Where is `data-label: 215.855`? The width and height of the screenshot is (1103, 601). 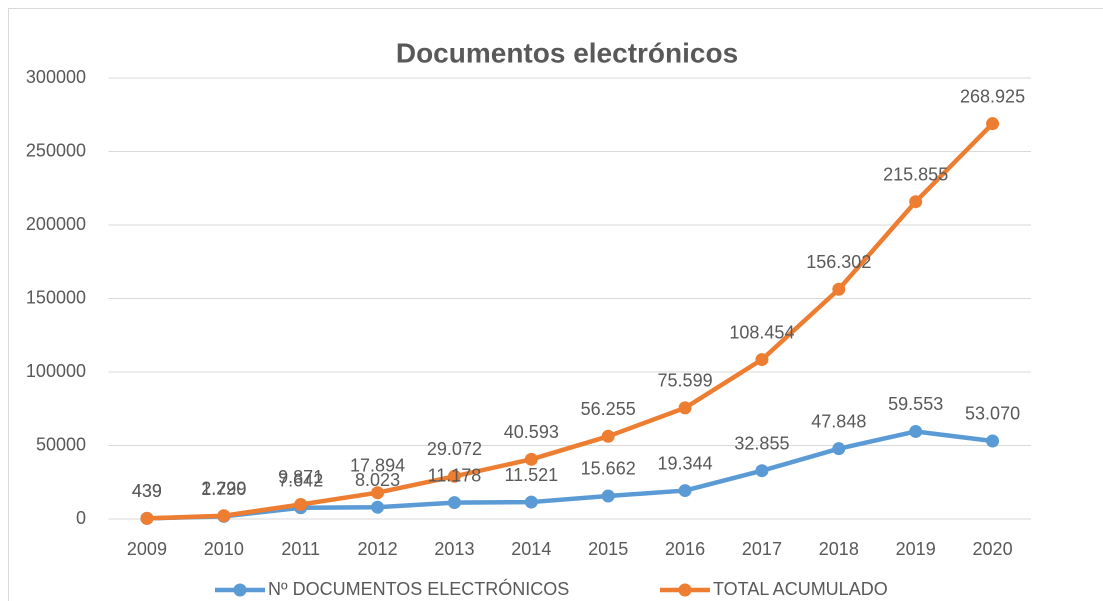
data-label: 215.855 is located at coordinates (915, 174).